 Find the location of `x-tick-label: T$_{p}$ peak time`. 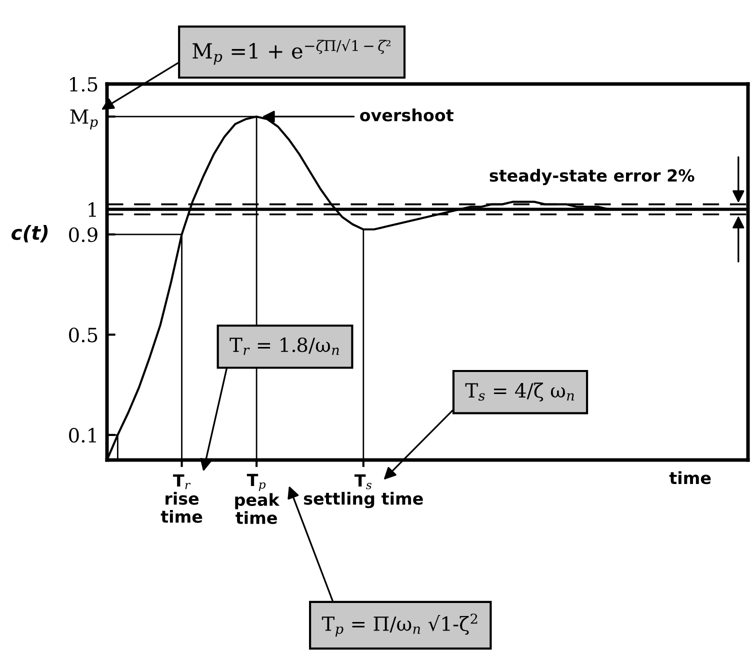

x-tick-label: T$_{p}$ peak time is located at coordinates (257, 499).